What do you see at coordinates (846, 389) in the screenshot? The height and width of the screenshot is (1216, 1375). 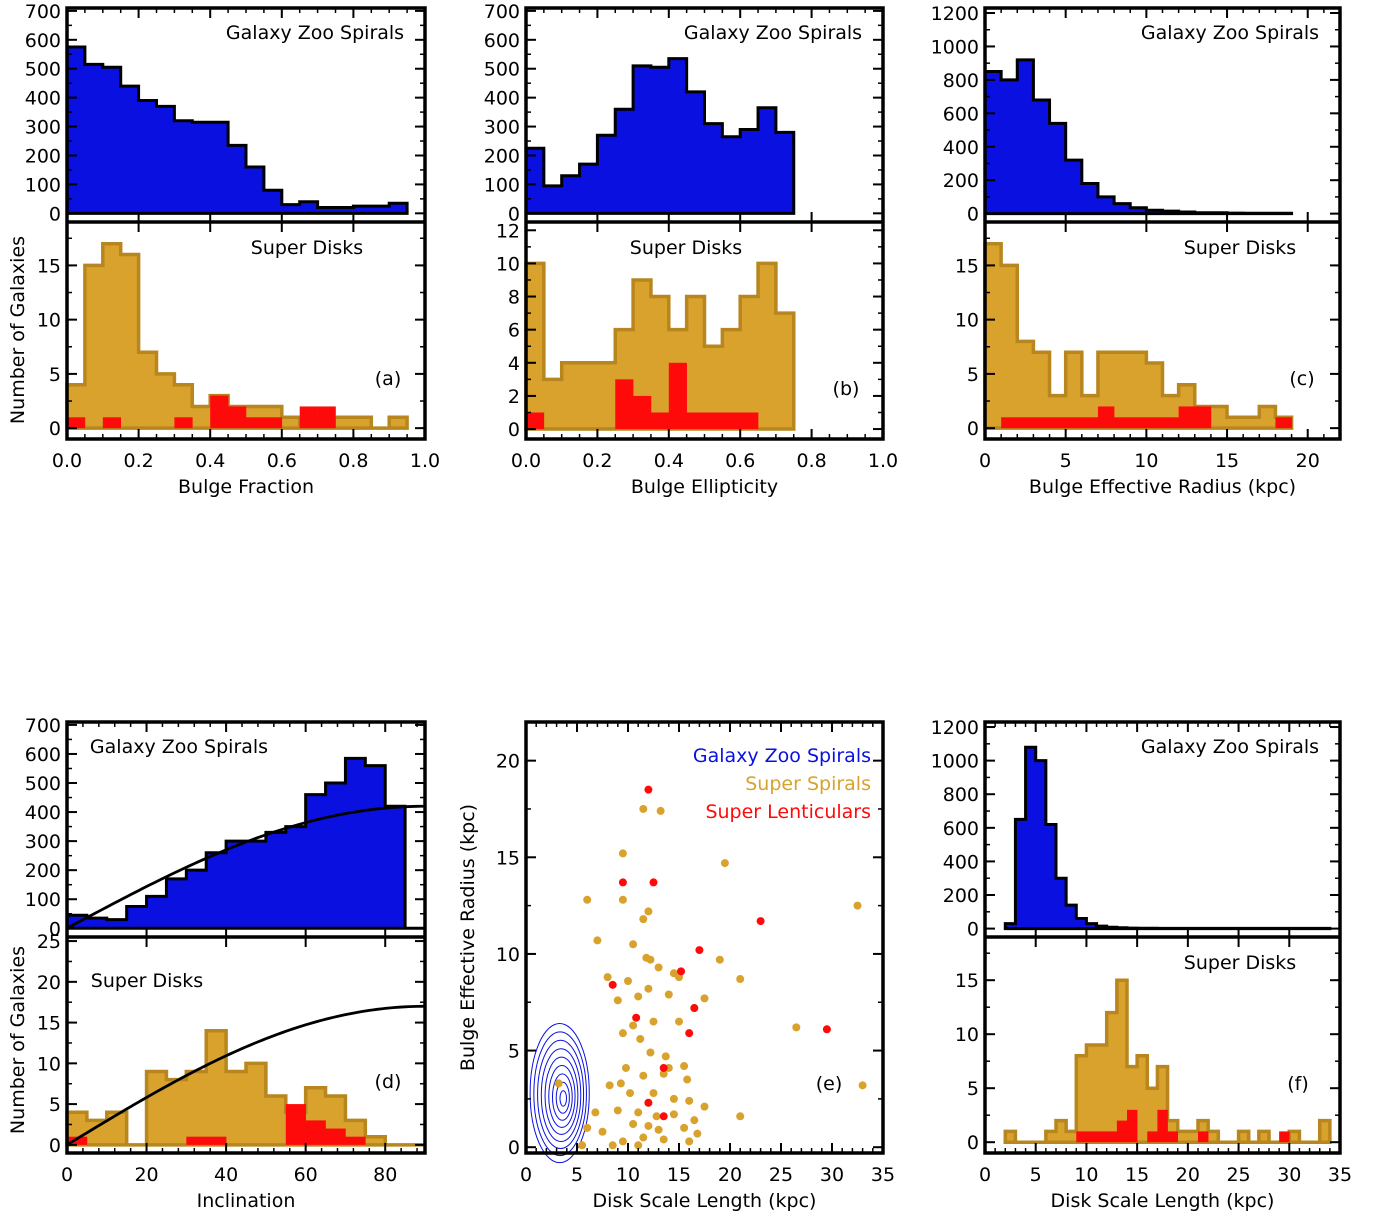 I see `panel-label: (b)` at bounding box center [846, 389].